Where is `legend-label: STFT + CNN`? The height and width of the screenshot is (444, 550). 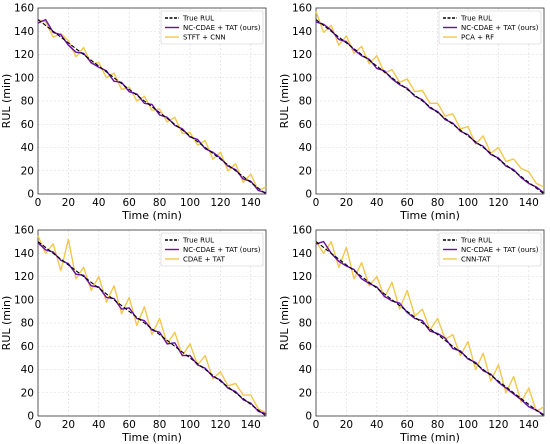 legend-label: STFT + CNN is located at coordinates (204, 38).